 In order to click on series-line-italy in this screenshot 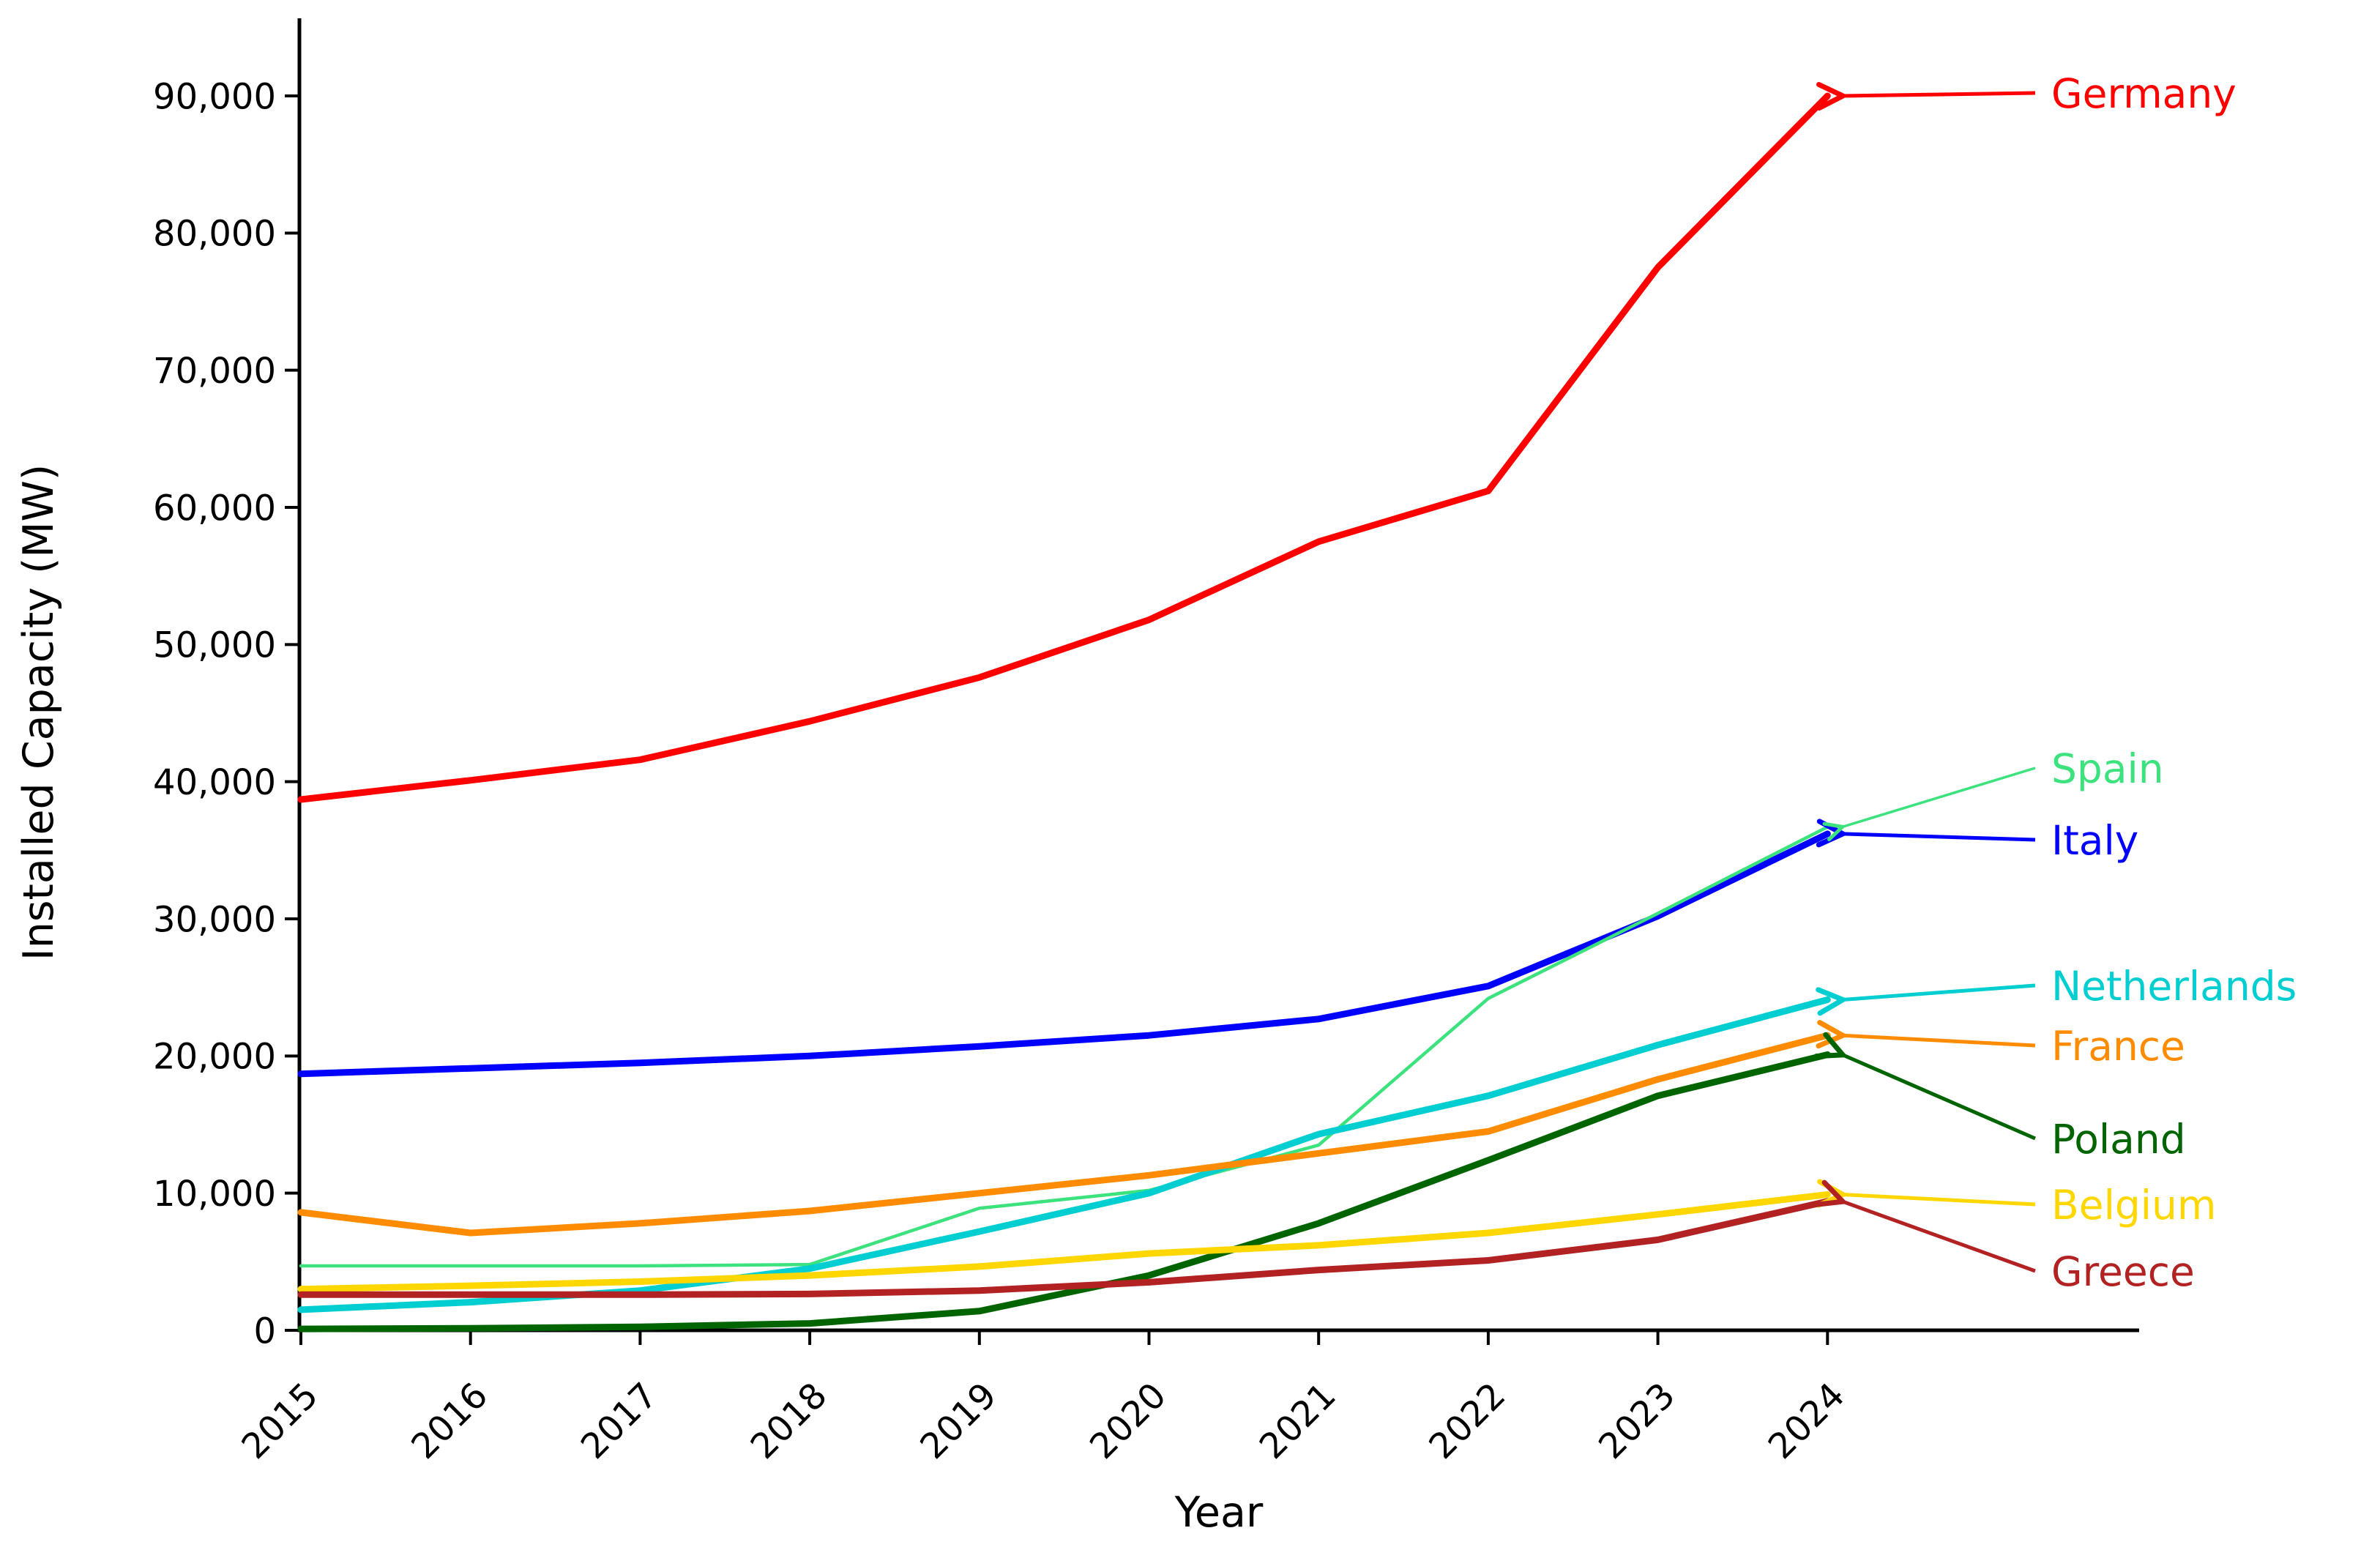, I will do `click(1064, 954)`.